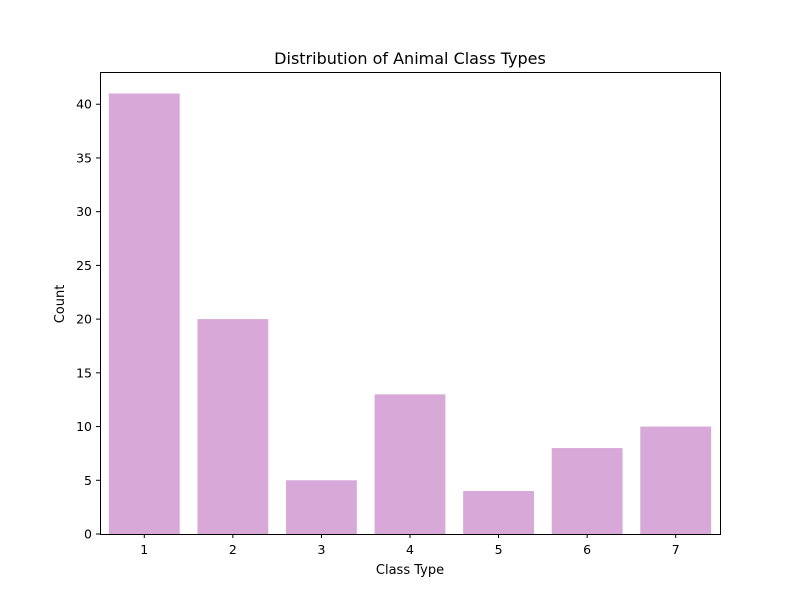 The height and width of the screenshot is (600, 800). Describe the element at coordinates (88, 480) in the screenshot. I see `y-tick-label: 5` at that location.